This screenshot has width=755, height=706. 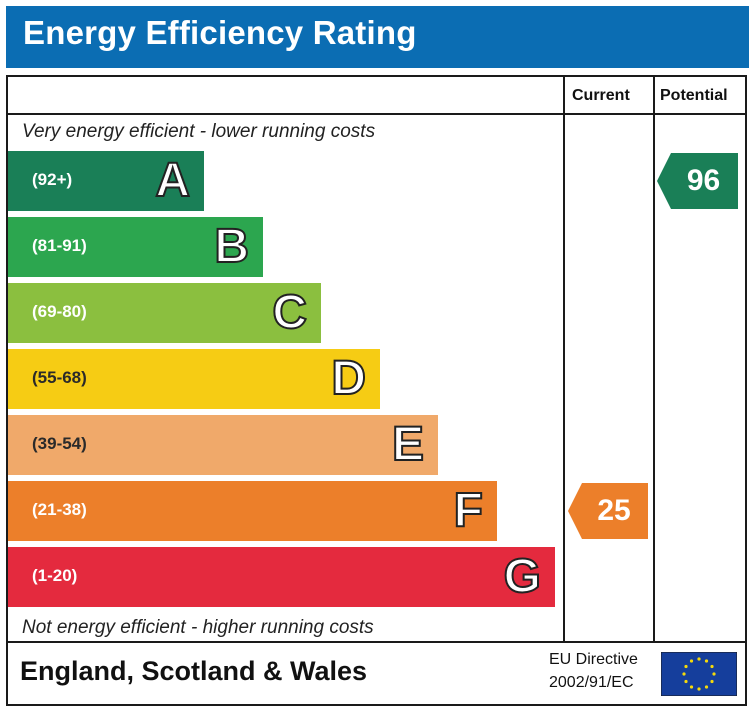 I want to click on page-title: Energy Efficiency Rating, so click(x=220, y=32).